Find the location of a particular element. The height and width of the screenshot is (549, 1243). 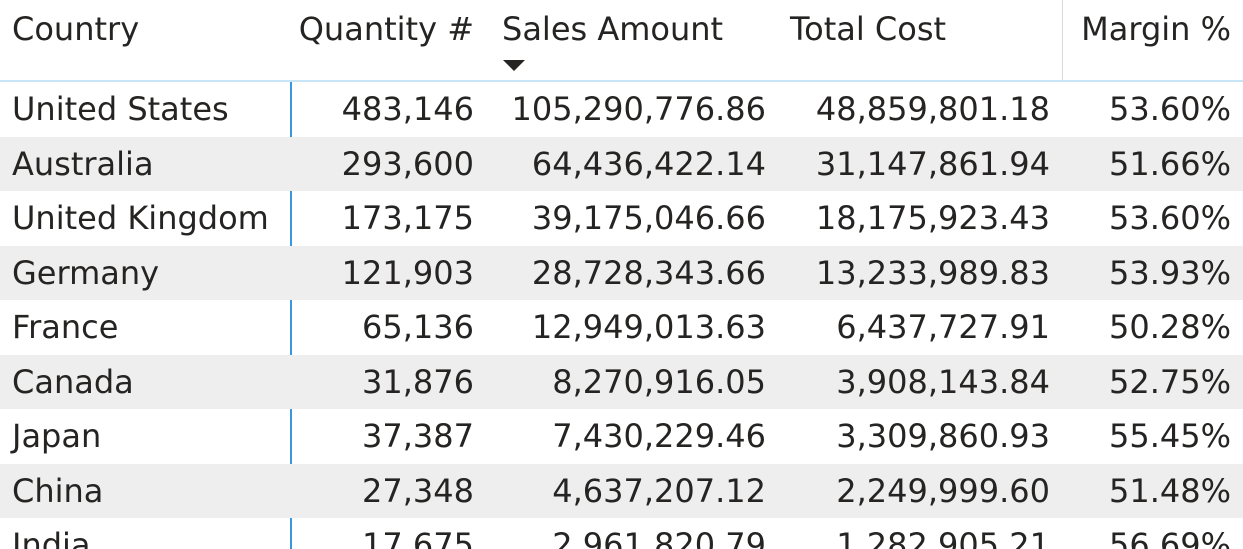

cell-sales-amount: 39,175,046.66 is located at coordinates (648, 218).